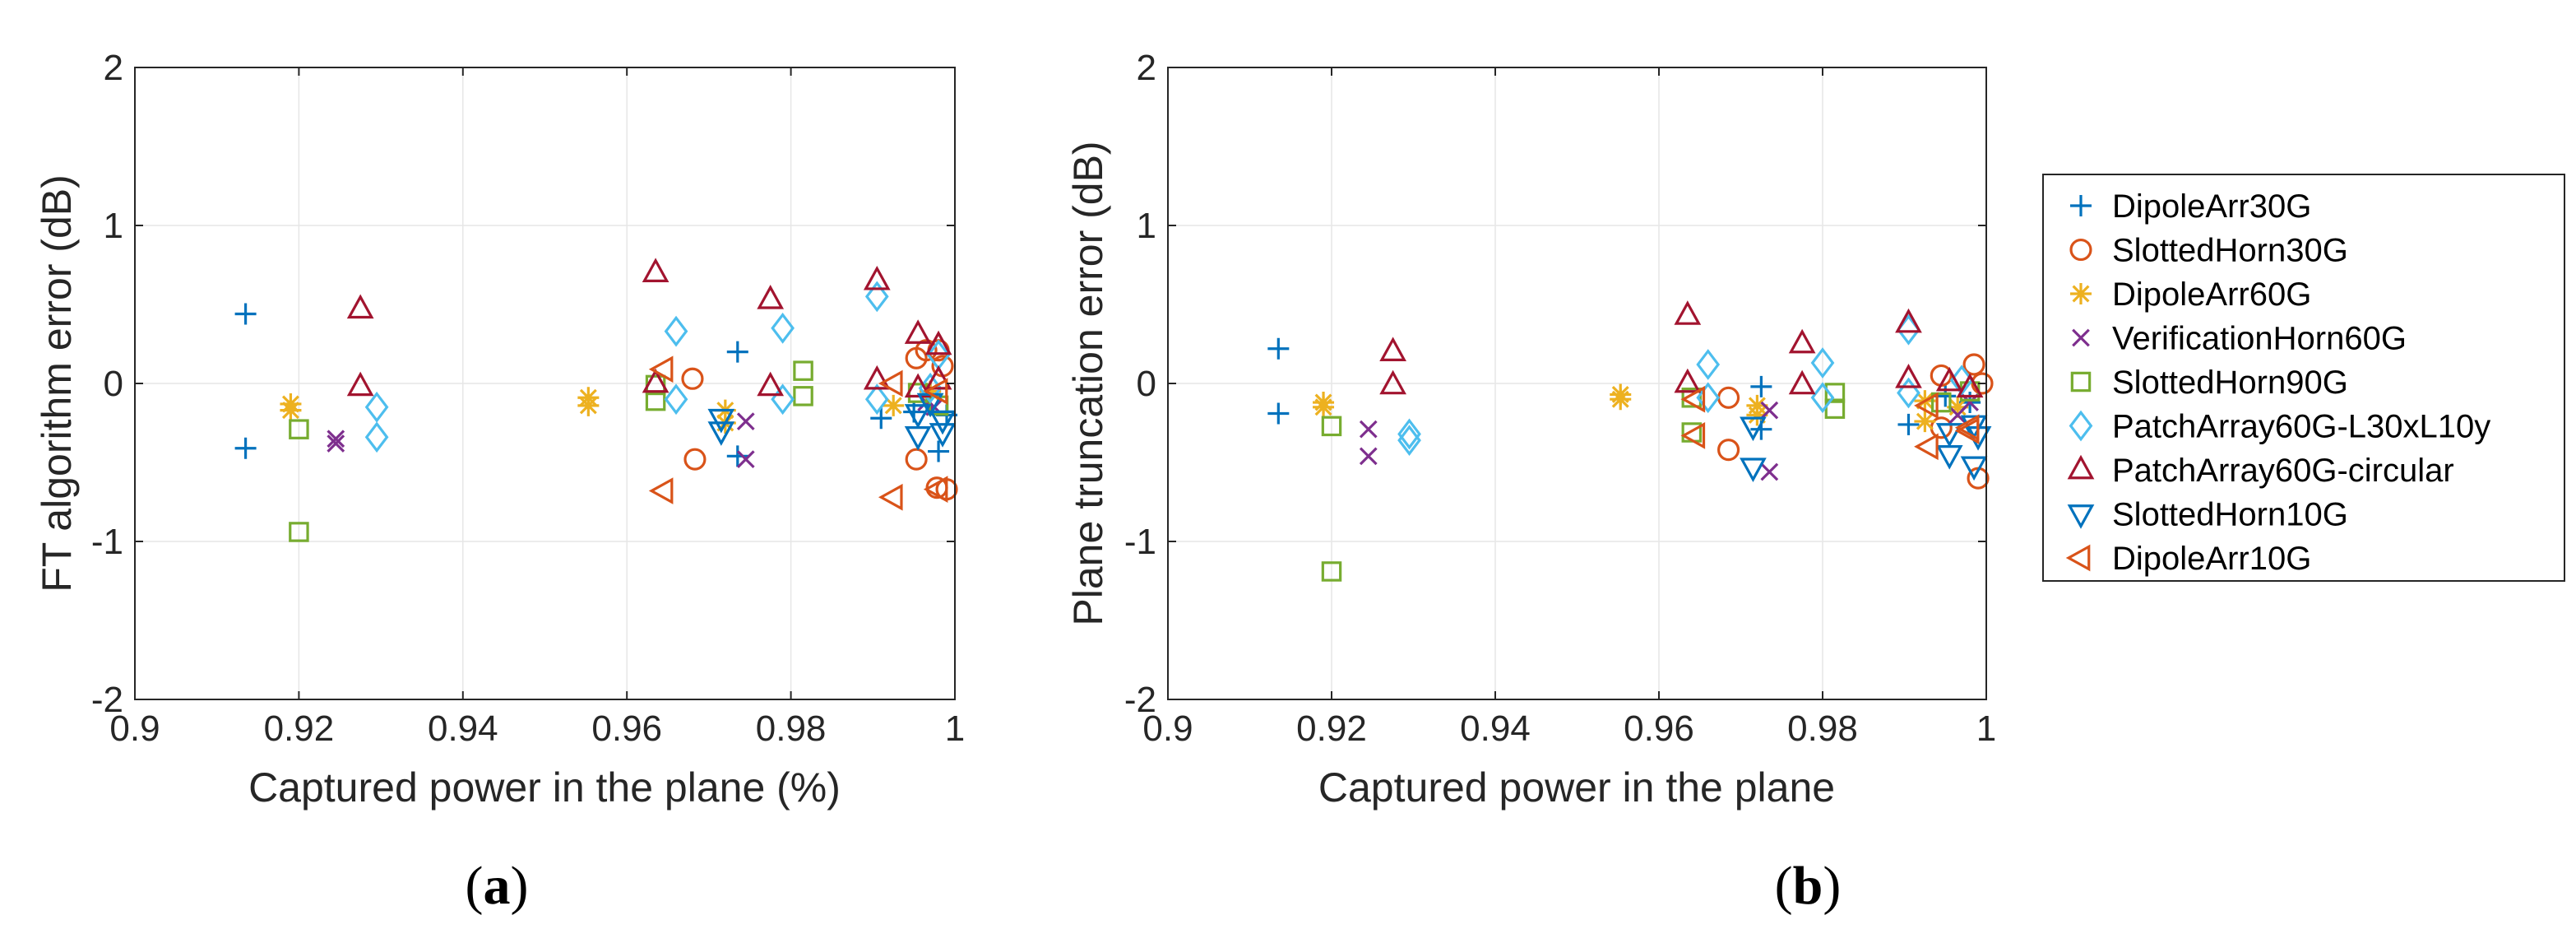 This screenshot has width=2576, height=943. Describe the element at coordinates (1146, 226) in the screenshot. I see `plot-b-ytick-label: 1` at that location.